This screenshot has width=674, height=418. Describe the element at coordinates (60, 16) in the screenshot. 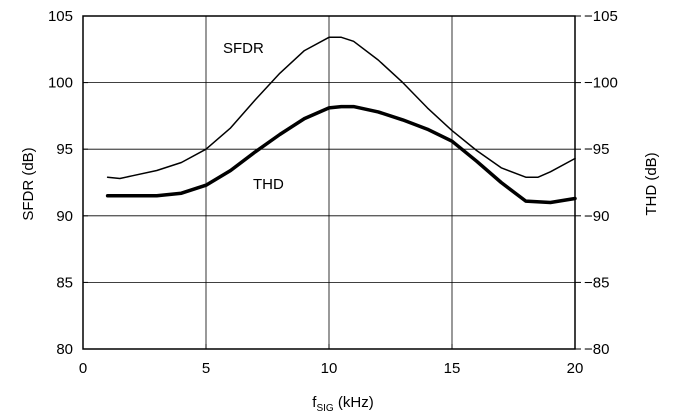

I see `y-left-tick-label: 105` at that location.